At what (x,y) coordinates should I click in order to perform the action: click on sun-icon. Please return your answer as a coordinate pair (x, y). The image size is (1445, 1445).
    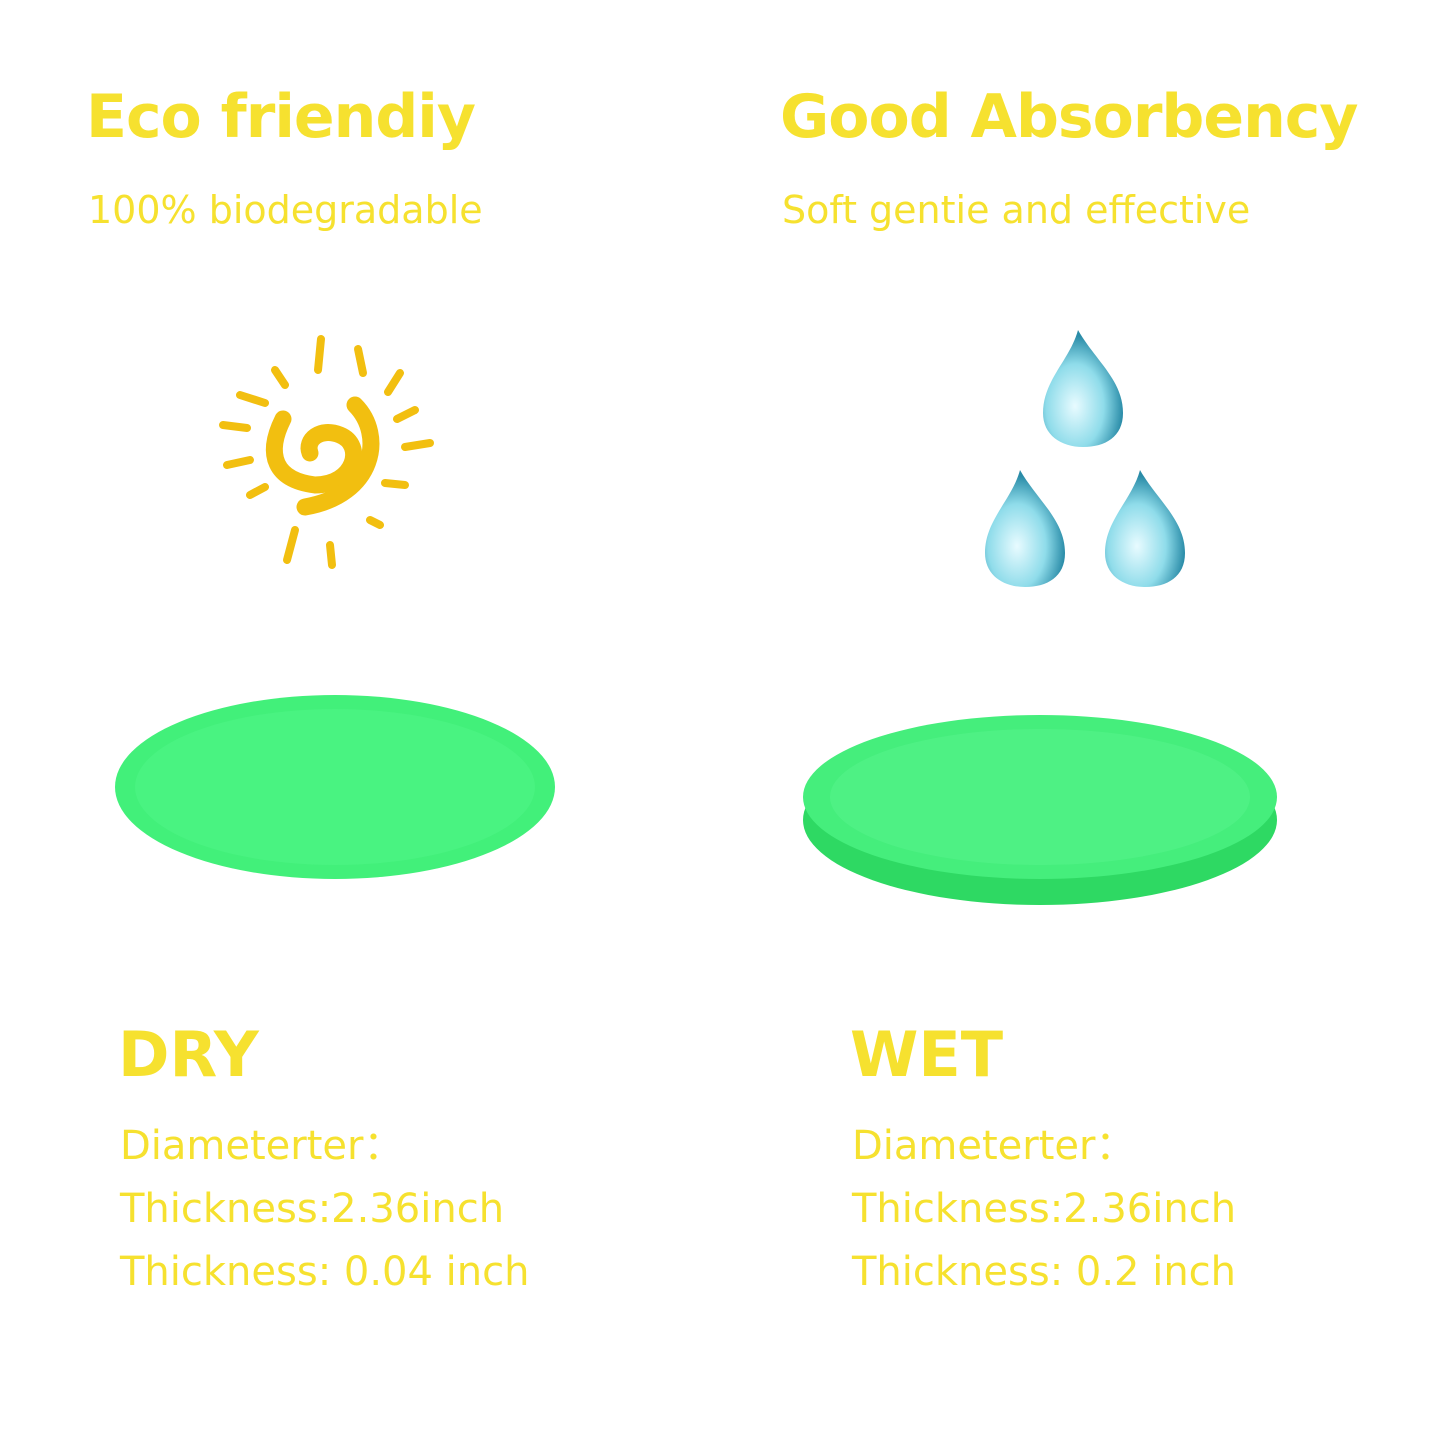
    Looking at the image, I should click on (326, 452).